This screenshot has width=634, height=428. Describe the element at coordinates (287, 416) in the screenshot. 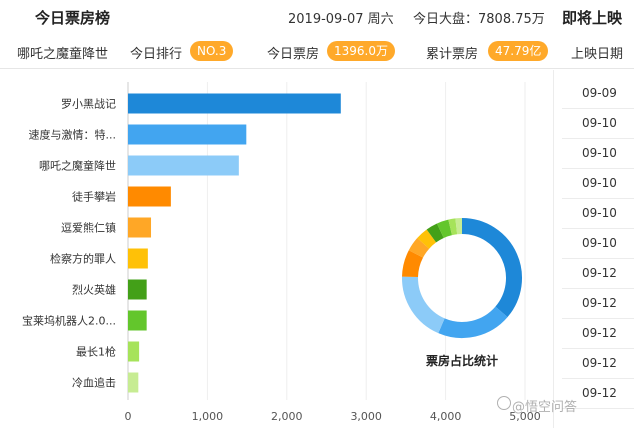

I see `x-tick-label: 2,000` at that location.